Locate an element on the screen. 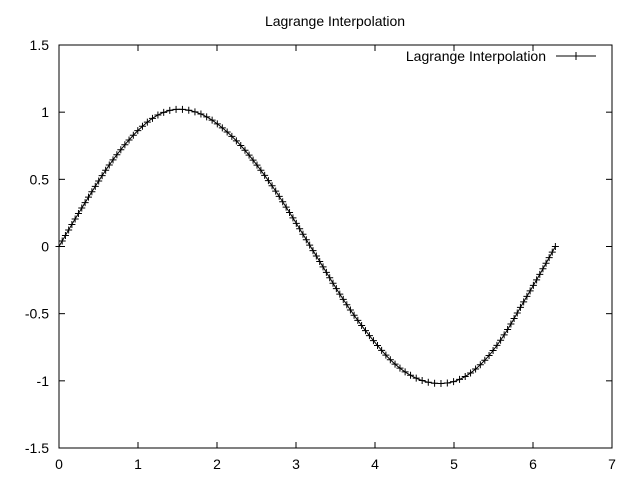 This screenshot has width=640, height=480. x-tick-label: 0 is located at coordinates (59, 464).